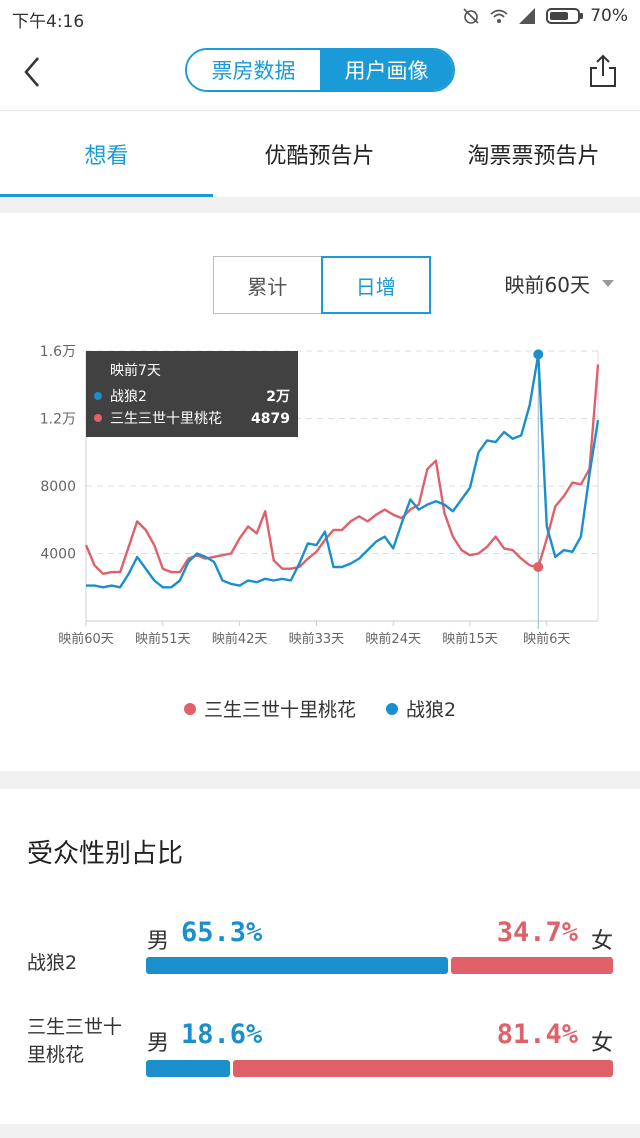  I want to click on legend-label-zhanlang: 战狼2, so click(431, 710).